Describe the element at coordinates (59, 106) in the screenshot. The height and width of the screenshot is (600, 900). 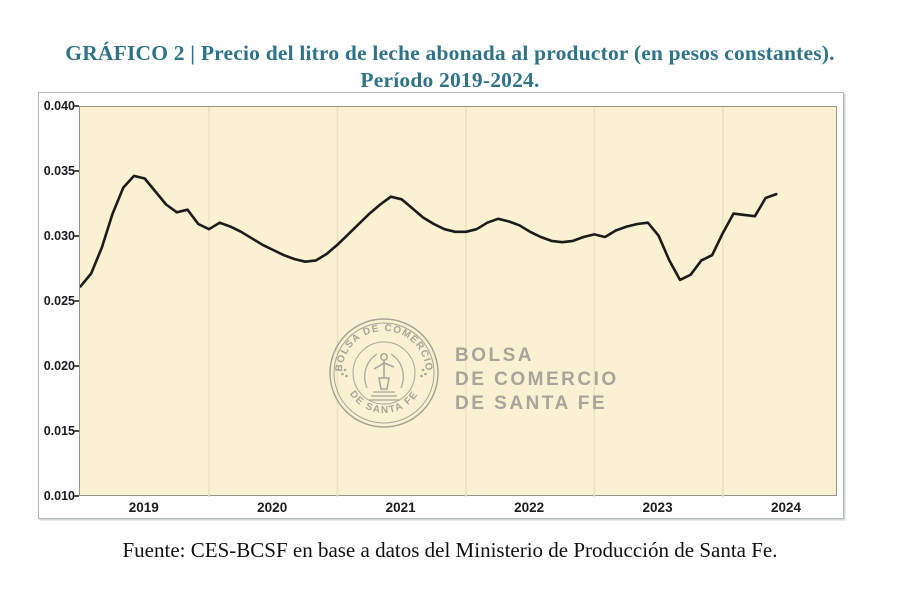
I see `y-tick-label: 0.040` at that location.